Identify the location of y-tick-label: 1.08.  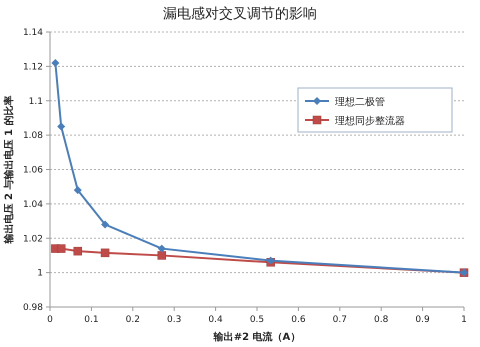
(33, 136).